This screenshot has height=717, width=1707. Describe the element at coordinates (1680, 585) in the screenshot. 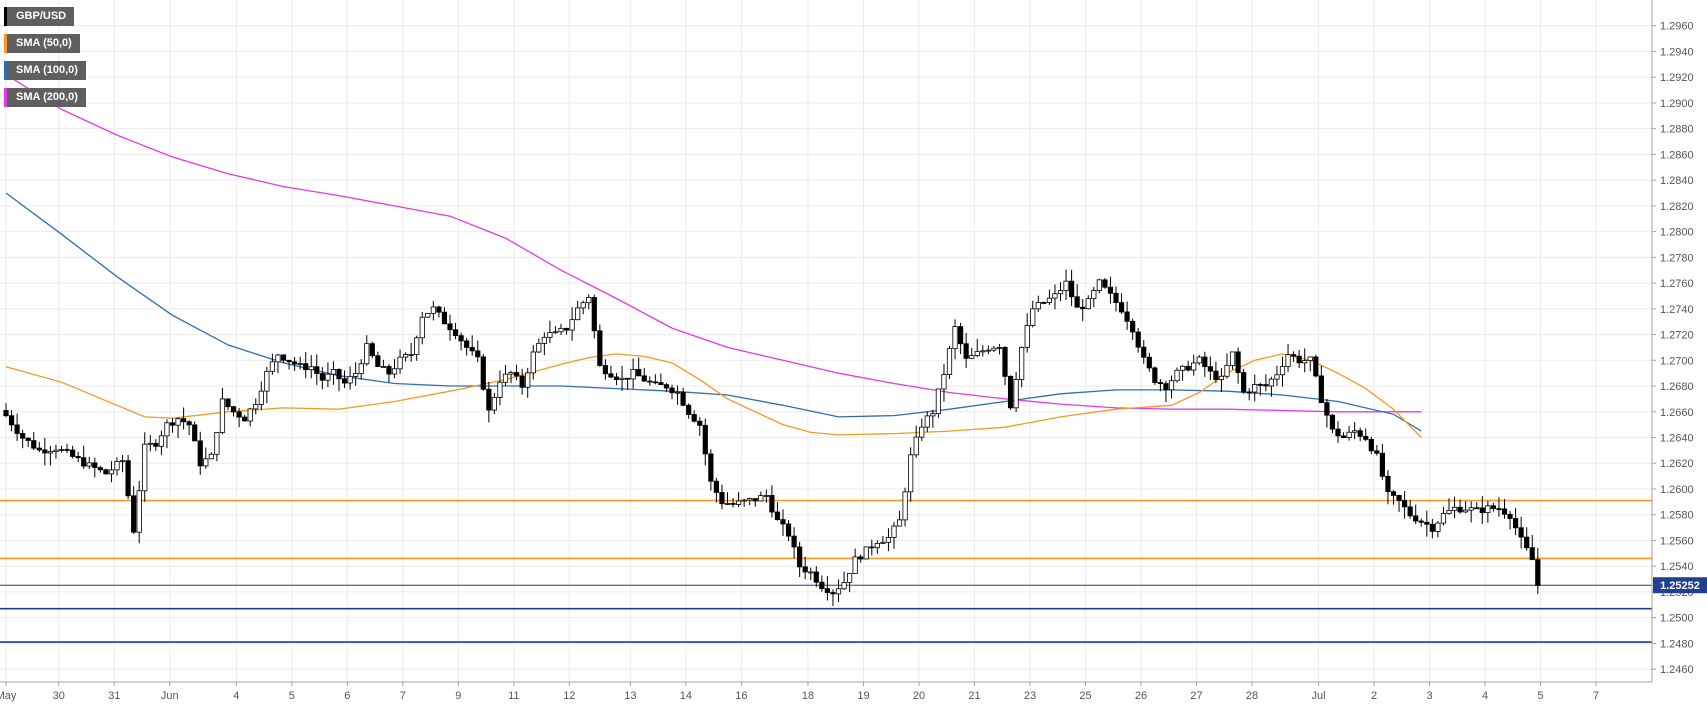

I see `current-price-tag: 1.25252` at that location.